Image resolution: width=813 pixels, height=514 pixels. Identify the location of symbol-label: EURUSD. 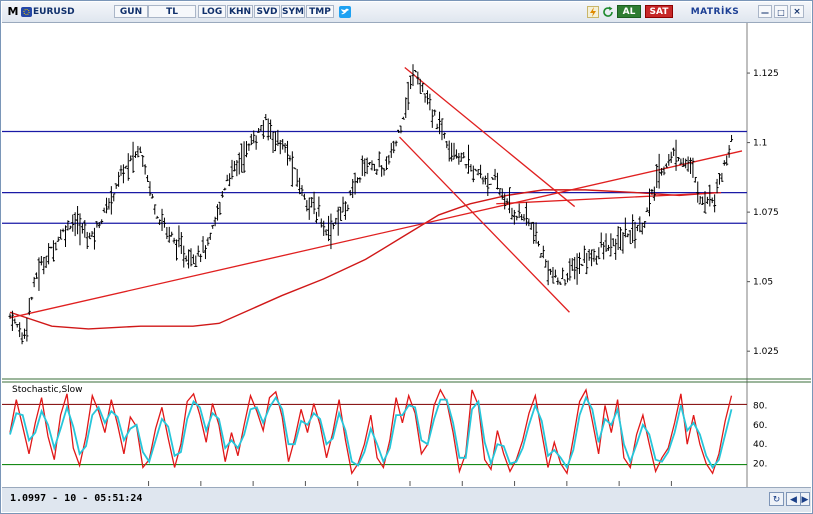
(54, 12).